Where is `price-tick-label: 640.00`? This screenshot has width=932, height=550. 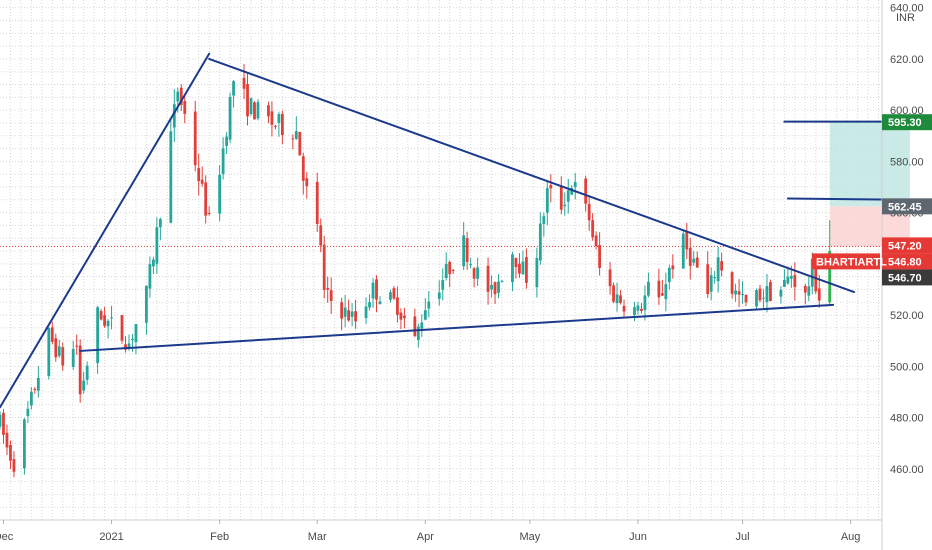 price-tick-label: 640.00 is located at coordinates (907, 9).